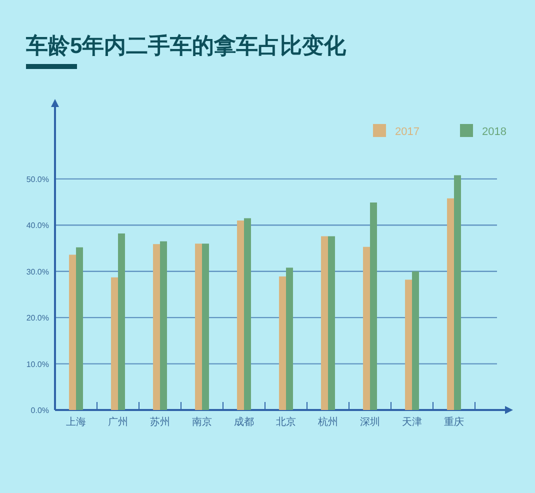 This screenshot has height=493, width=535. What do you see at coordinates (327, 422) in the screenshot?
I see `x-tick-label: 杭州` at bounding box center [327, 422].